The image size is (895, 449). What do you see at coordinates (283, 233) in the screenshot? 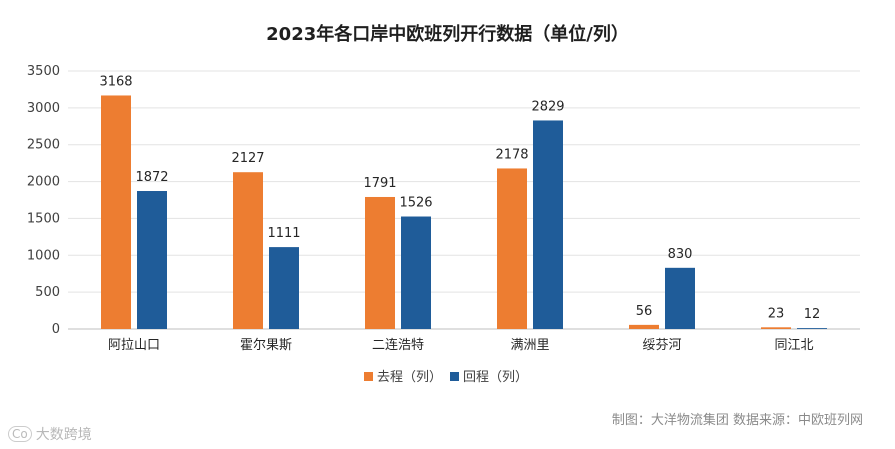
I see `data-label: 1111` at bounding box center [283, 233].